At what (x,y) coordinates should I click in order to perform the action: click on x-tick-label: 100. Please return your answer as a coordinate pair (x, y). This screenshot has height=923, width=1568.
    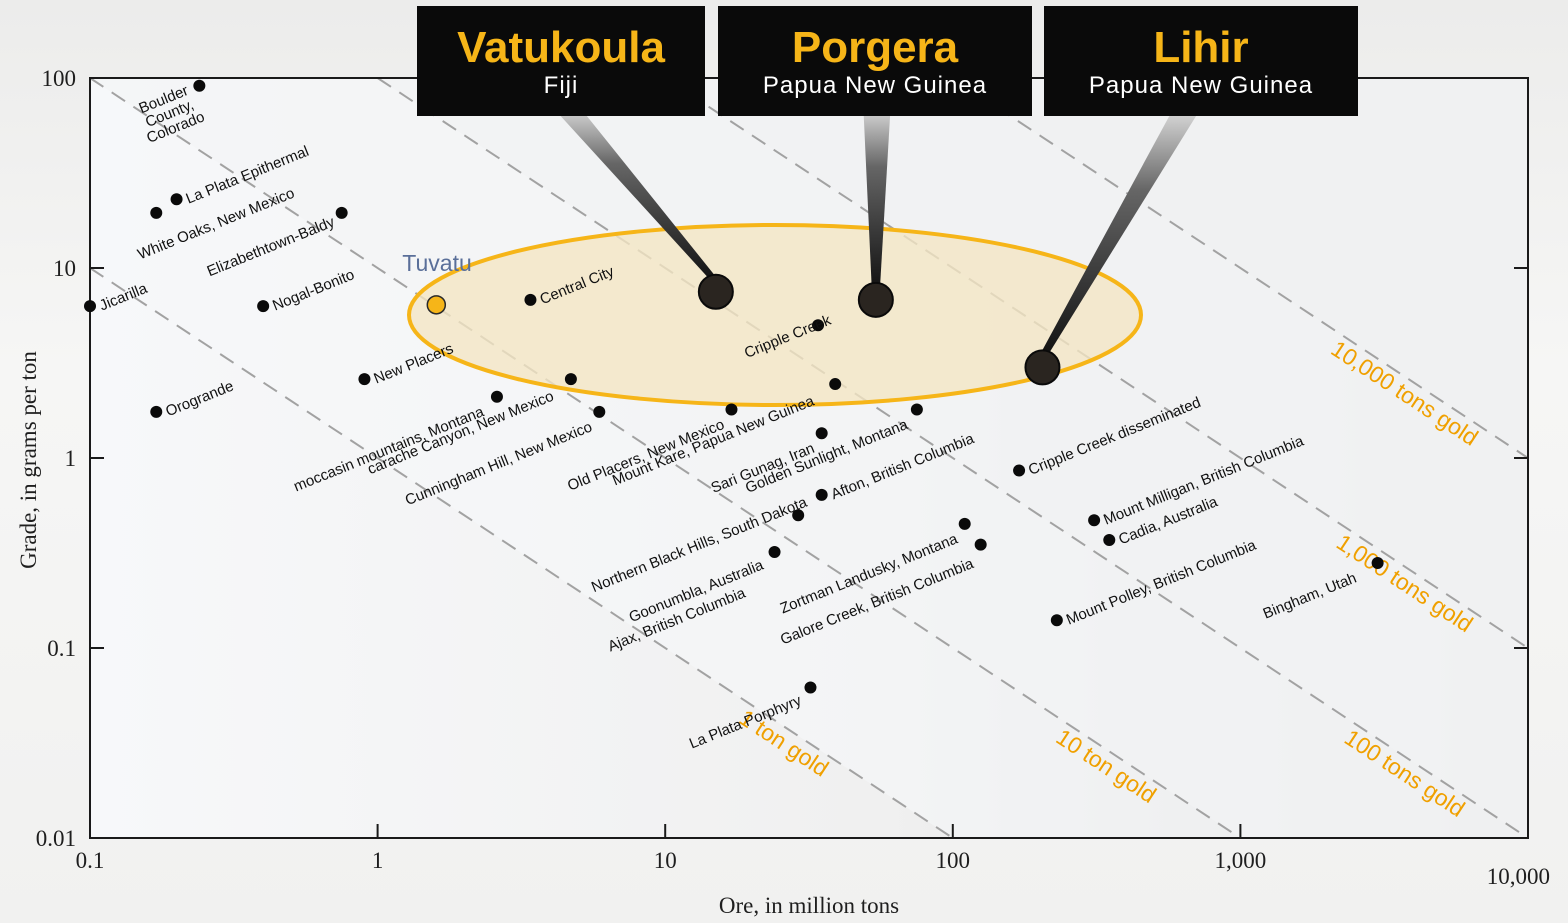
    Looking at the image, I should click on (953, 860).